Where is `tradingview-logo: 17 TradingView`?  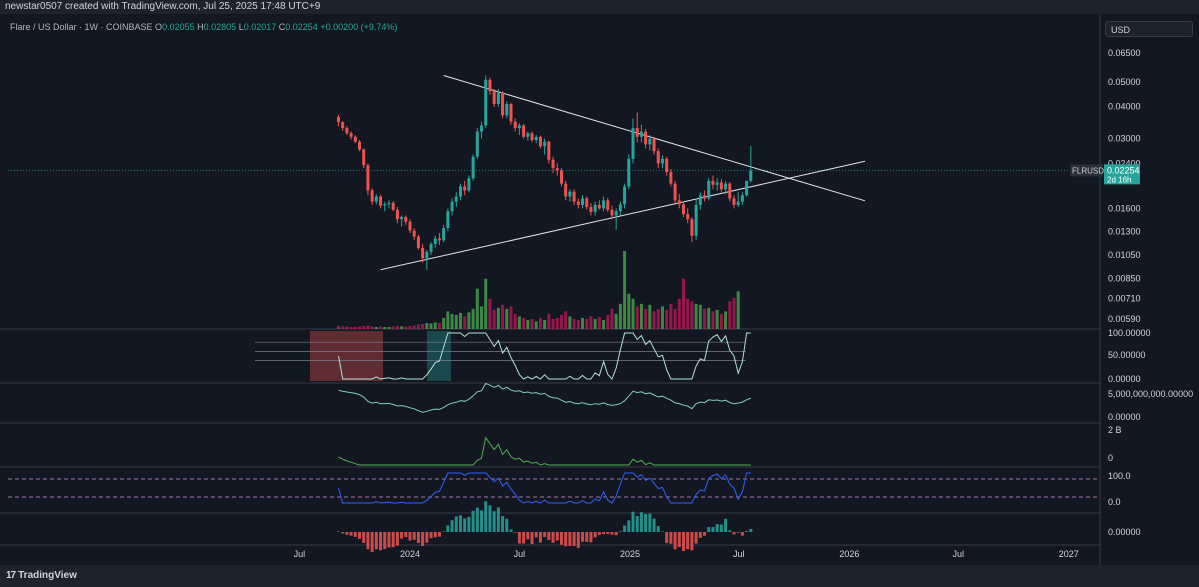
tradingview-logo: 17 TradingView is located at coordinates (41, 575).